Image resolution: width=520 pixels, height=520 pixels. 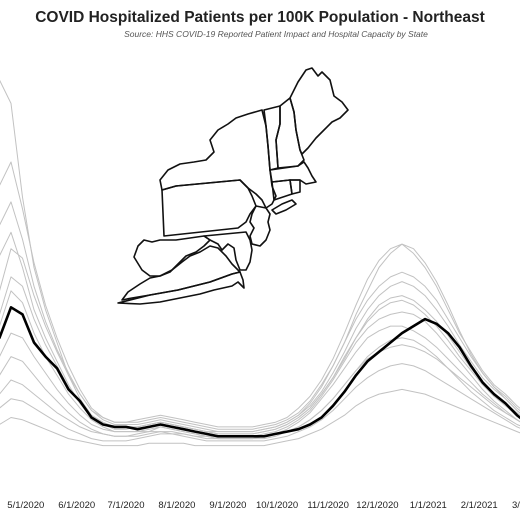 I want to click on x-tick-label: 1/1/2021, so click(x=428, y=505).